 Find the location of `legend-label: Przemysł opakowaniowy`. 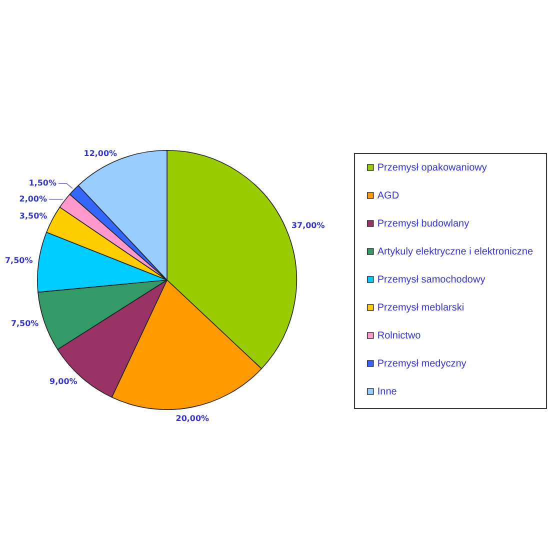

legend-label: Przemysł opakowaniowy is located at coordinates (432, 168).